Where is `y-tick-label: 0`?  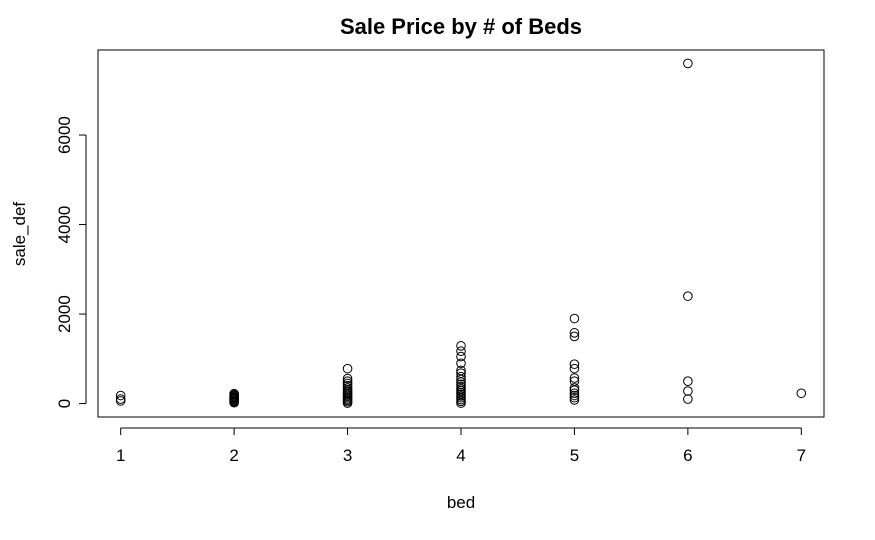
y-tick-label: 0 is located at coordinates (64, 403).